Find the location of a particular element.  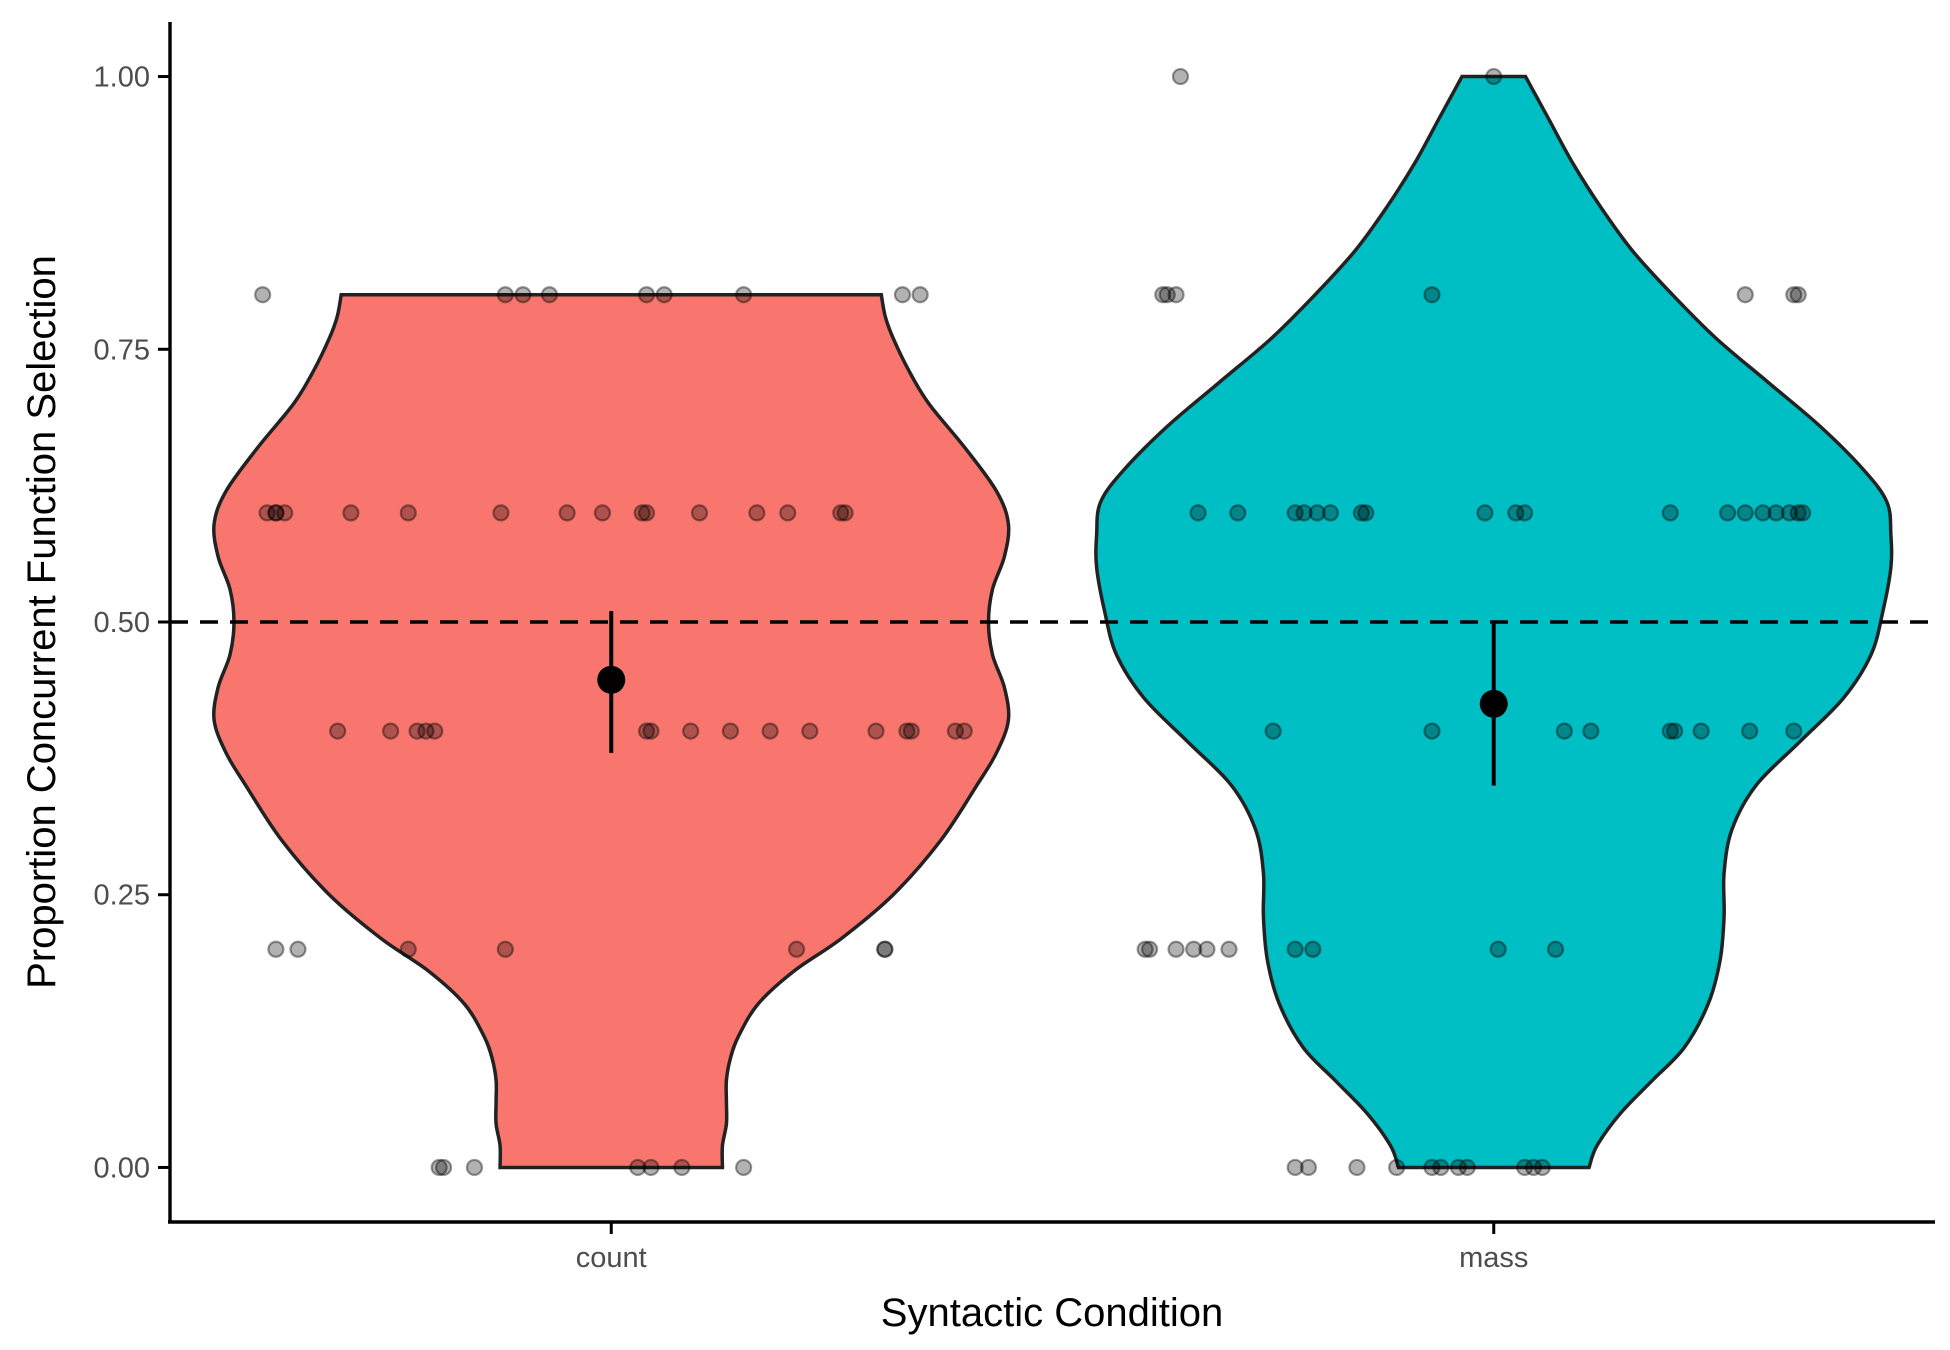

mean-point-count is located at coordinates (611, 679).